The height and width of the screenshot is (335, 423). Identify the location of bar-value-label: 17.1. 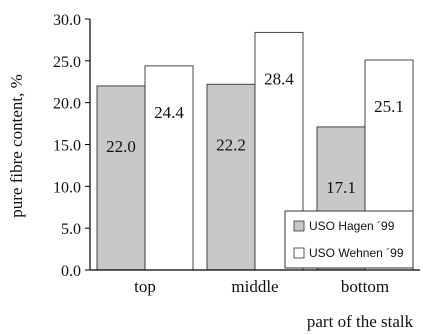
(341, 187).